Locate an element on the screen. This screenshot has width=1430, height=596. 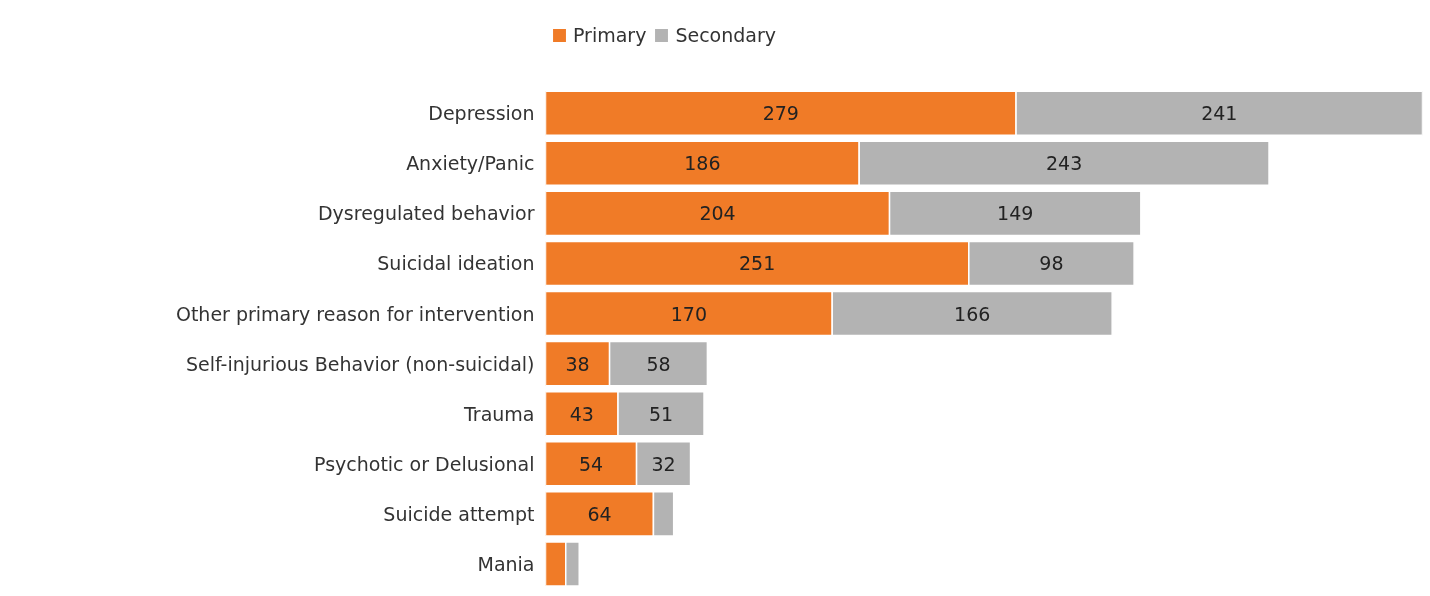
y-tick-label: Anxiety/Panic is located at coordinates (470, 163).